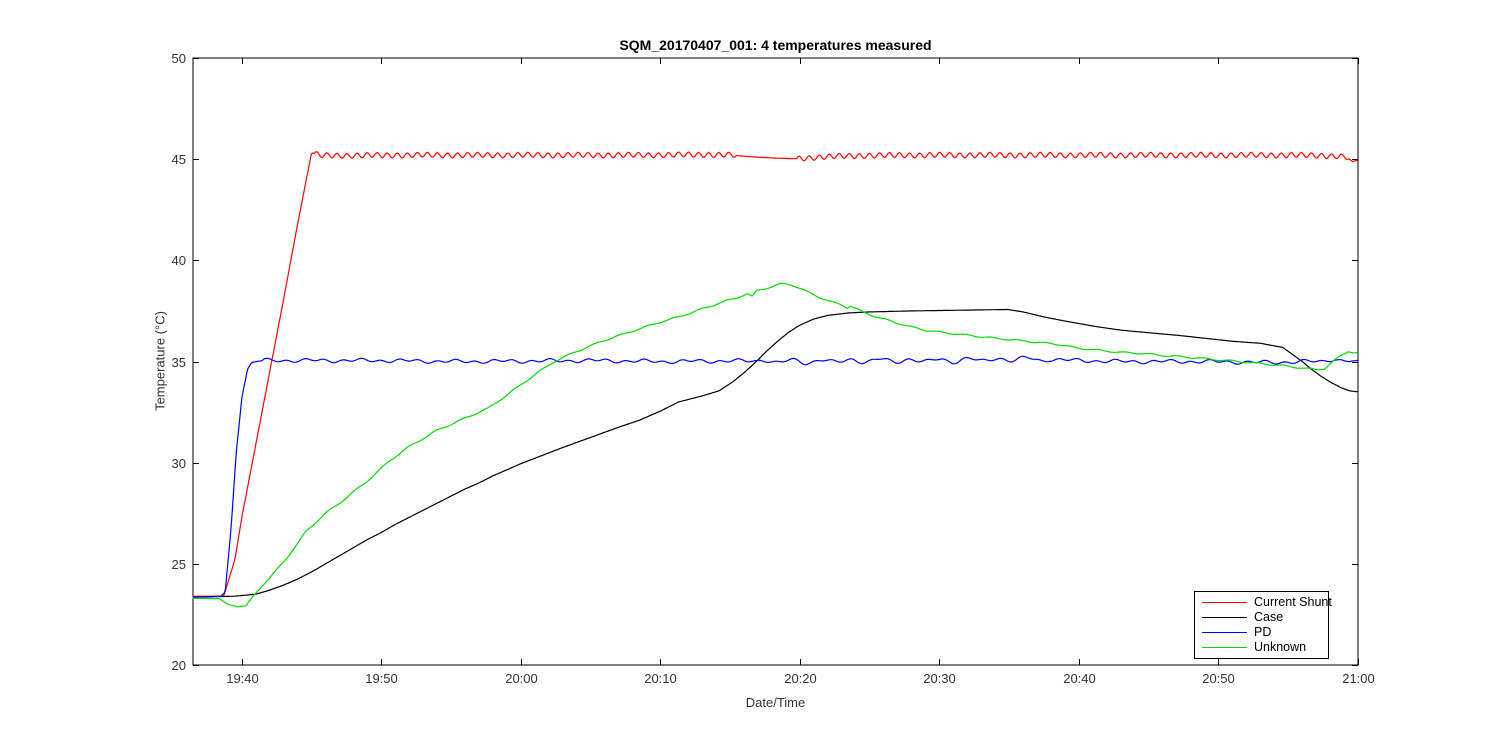 The width and height of the screenshot is (1500, 750). I want to click on y-tick-label: 50, so click(179, 58).